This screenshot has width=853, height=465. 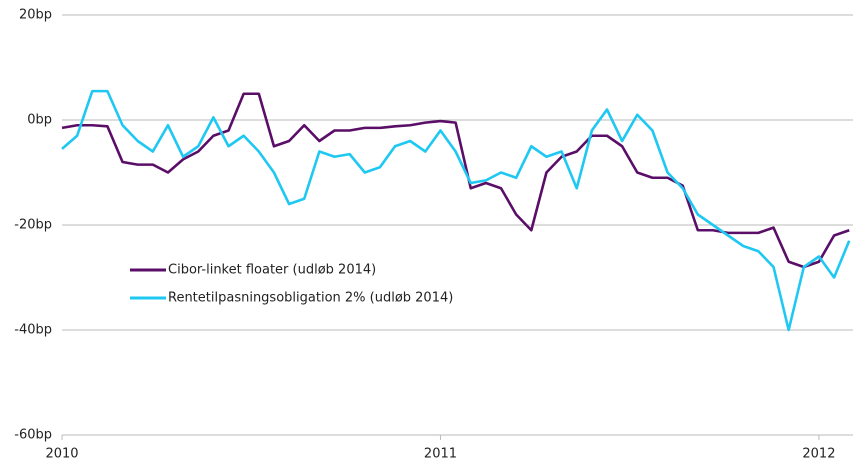 What do you see at coordinates (33, 225) in the screenshot?
I see `y-tick-label: -20bp` at bounding box center [33, 225].